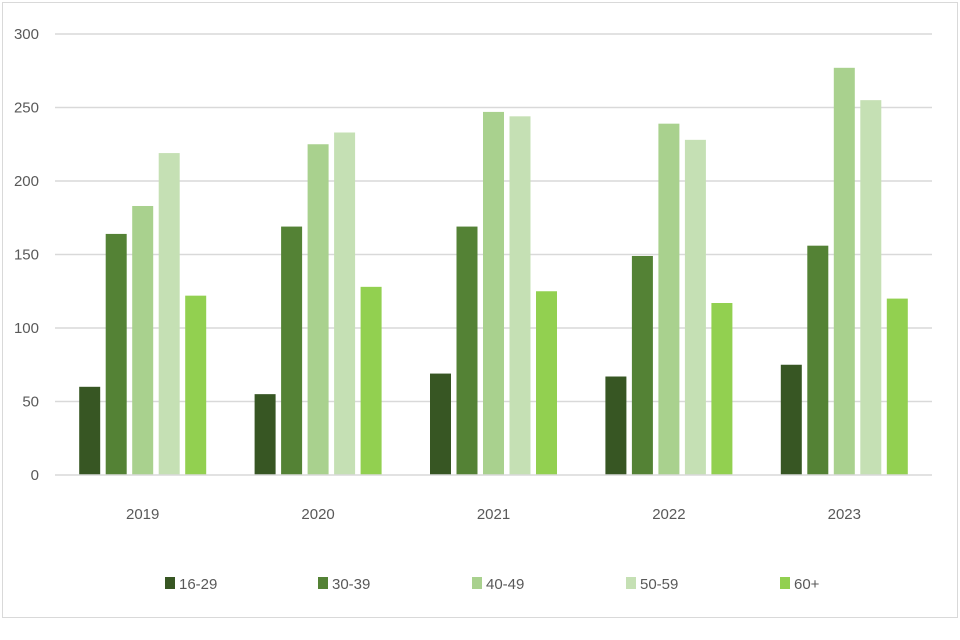 The width and height of the screenshot is (960, 640). Describe the element at coordinates (844, 514) in the screenshot. I see `x-tick-label: 2023` at that location.